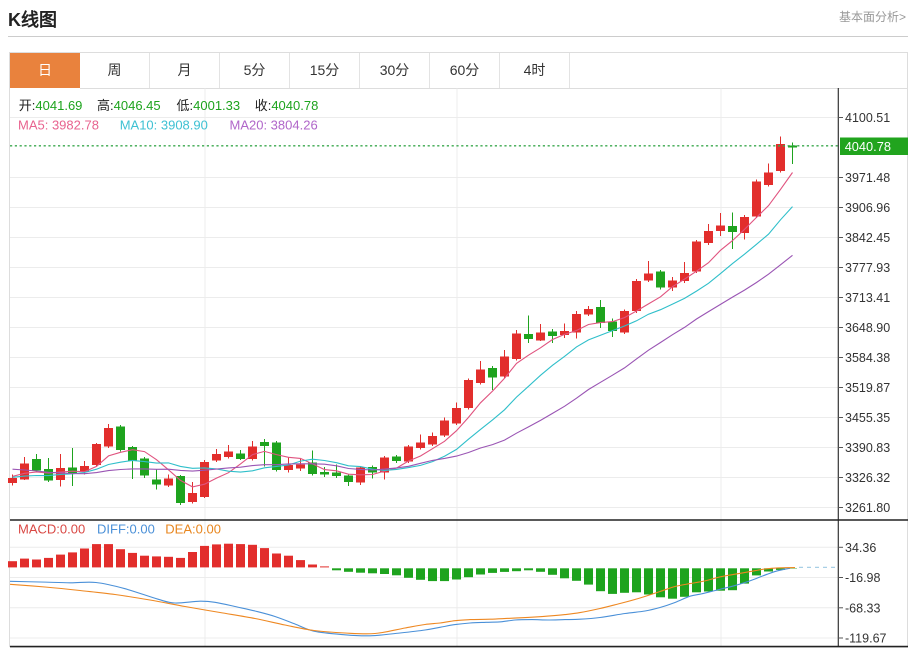 This screenshot has height=650, width=912. Describe the element at coordinates (169, 105) in the screenshot. I see `svg-text:开:4041.69高:4046.45低:4001.33收:4: 开:4041.69 高:4046.45 低:4001.33 收:4040.78` at that location.